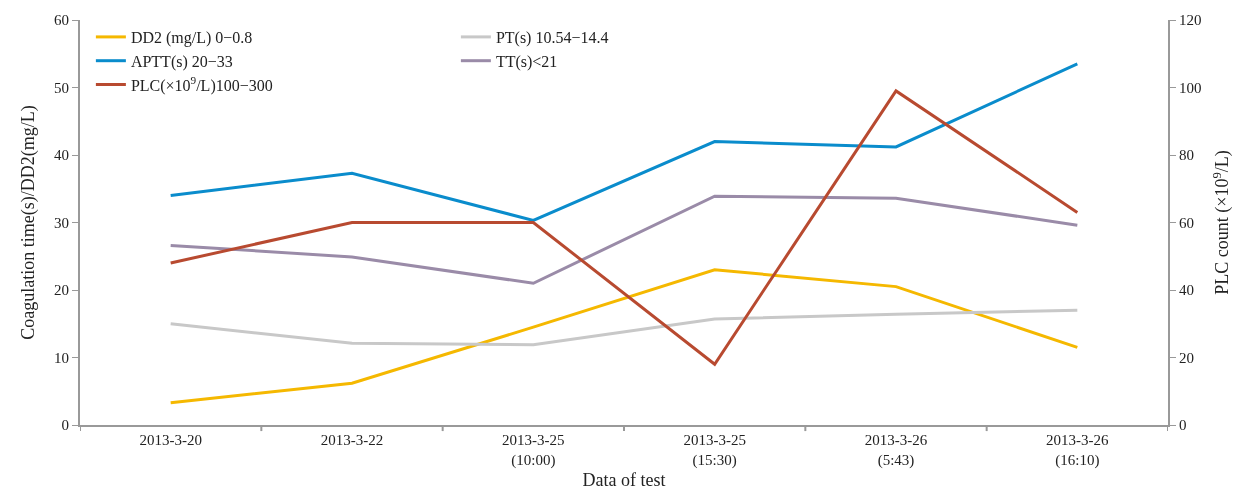 This screenshot has width=1253, height=500. I want to click on y-tick-label: 0, so click(65, 425).